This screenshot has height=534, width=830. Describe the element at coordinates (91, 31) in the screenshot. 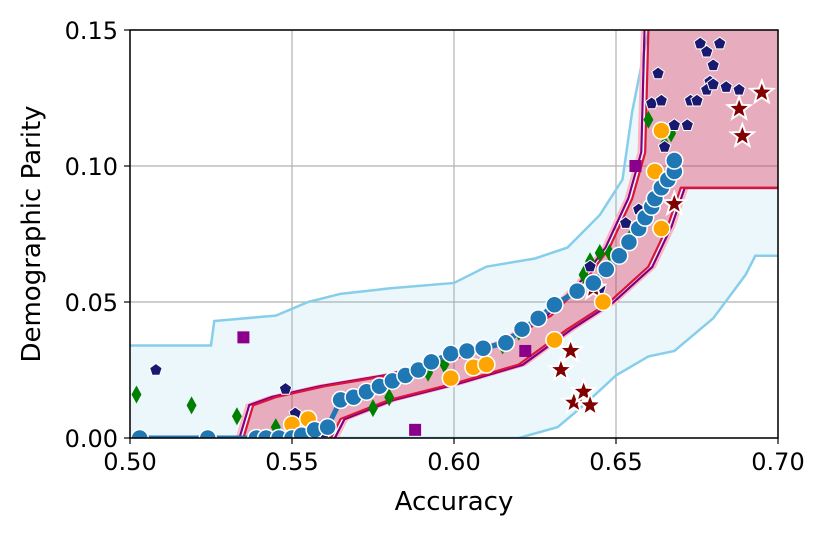

I see `y-tick-label: 0.15` at that location.